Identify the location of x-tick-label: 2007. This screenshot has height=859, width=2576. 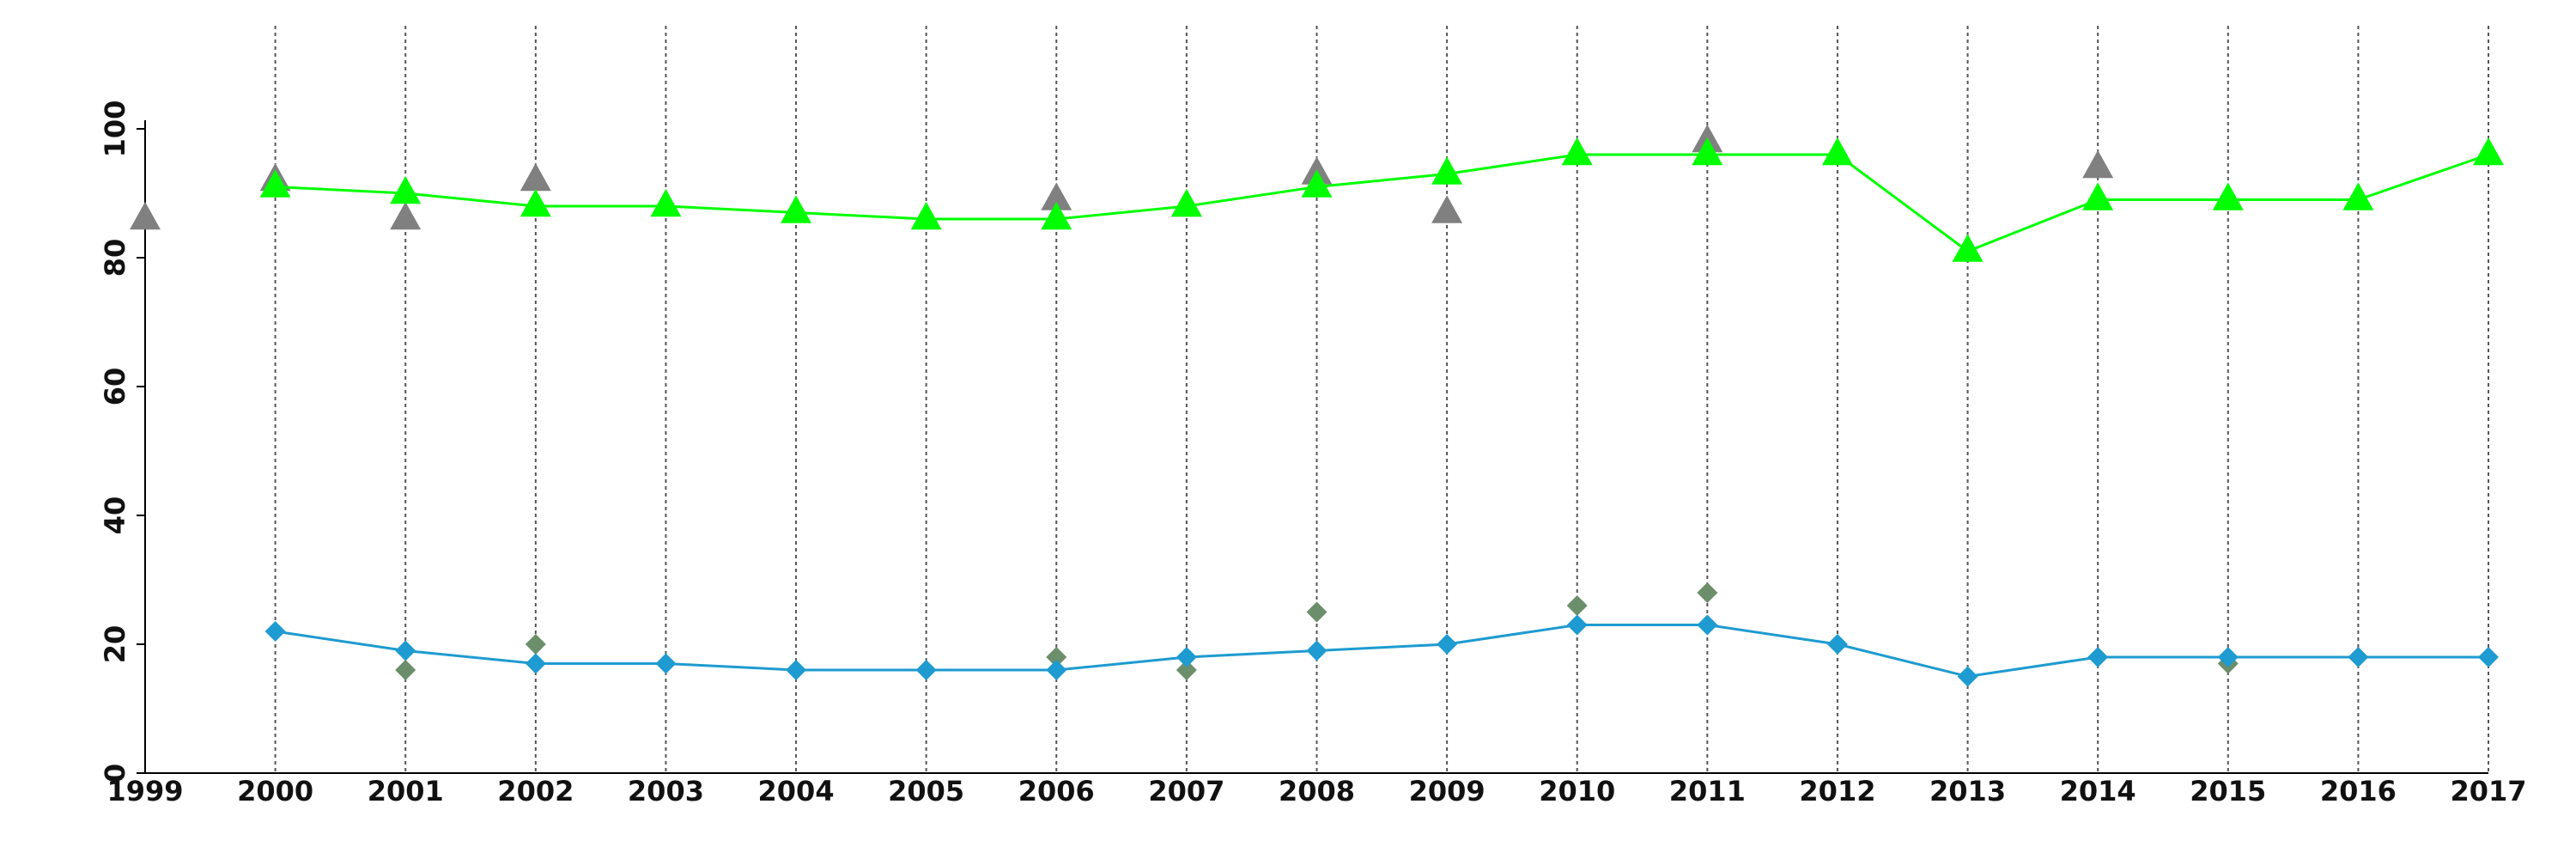
(1186, 791).